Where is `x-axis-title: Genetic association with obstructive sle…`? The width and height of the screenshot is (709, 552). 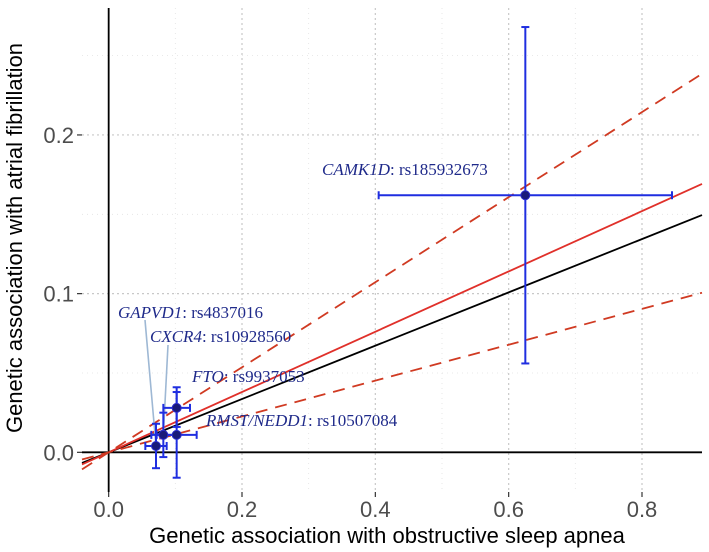
x-axis-title: Genetic association with obstructive sle… is located at coordinates (387, 535).